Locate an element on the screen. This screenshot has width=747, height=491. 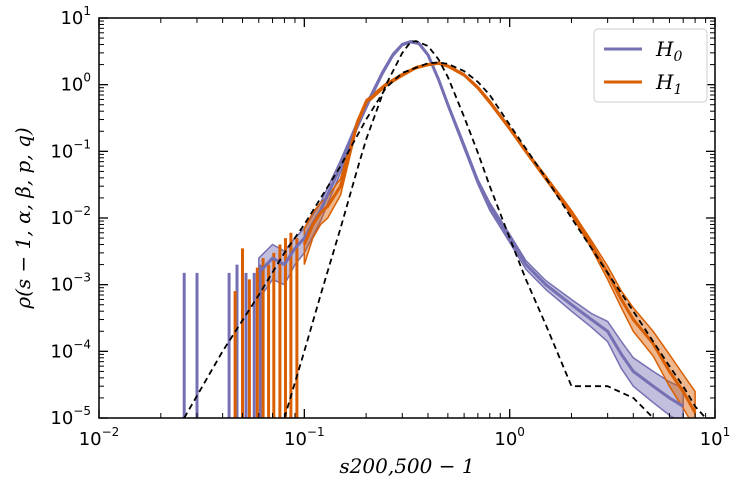
tick-label: 10⁻⁴ is located at coordinates (70, 349).